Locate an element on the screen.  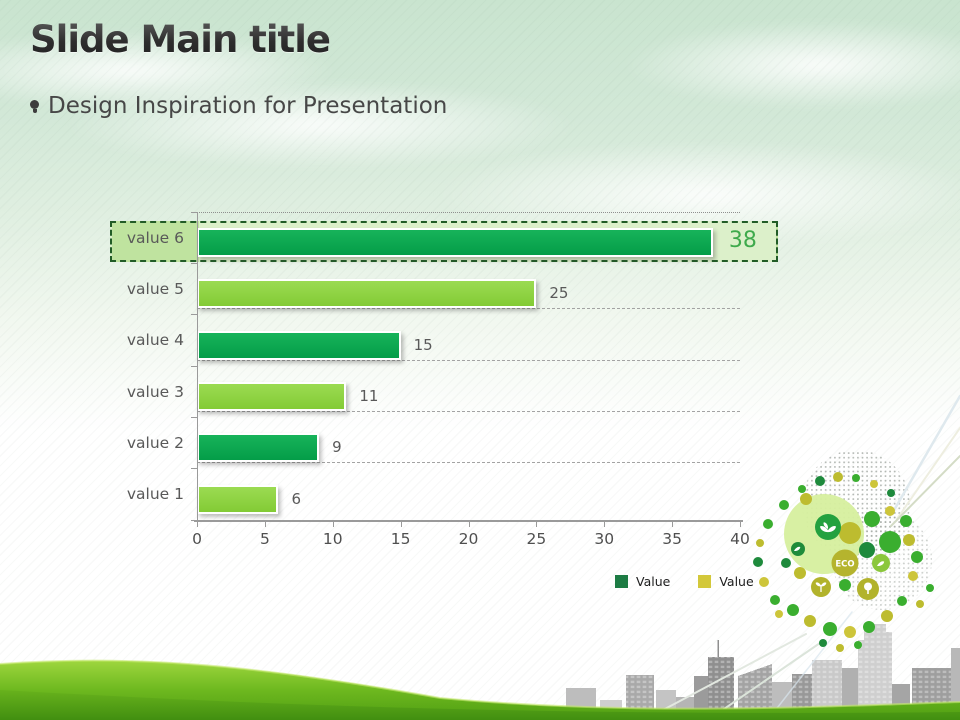
chart-row: value 3 11 is located at coordinates (425, 391).